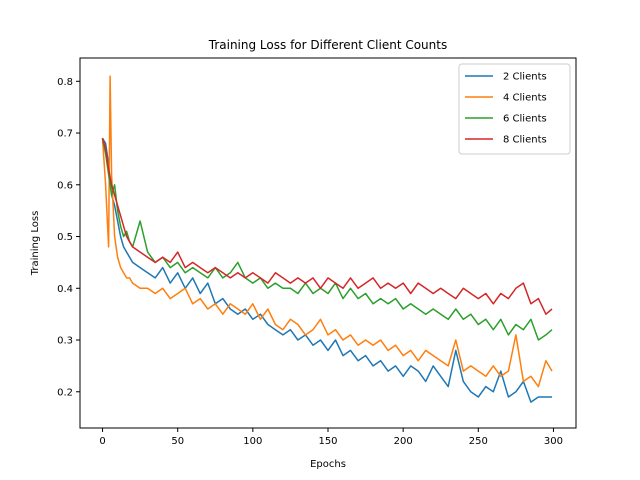  I want to click on y-tick-label: 0.8, so click(65, 82).